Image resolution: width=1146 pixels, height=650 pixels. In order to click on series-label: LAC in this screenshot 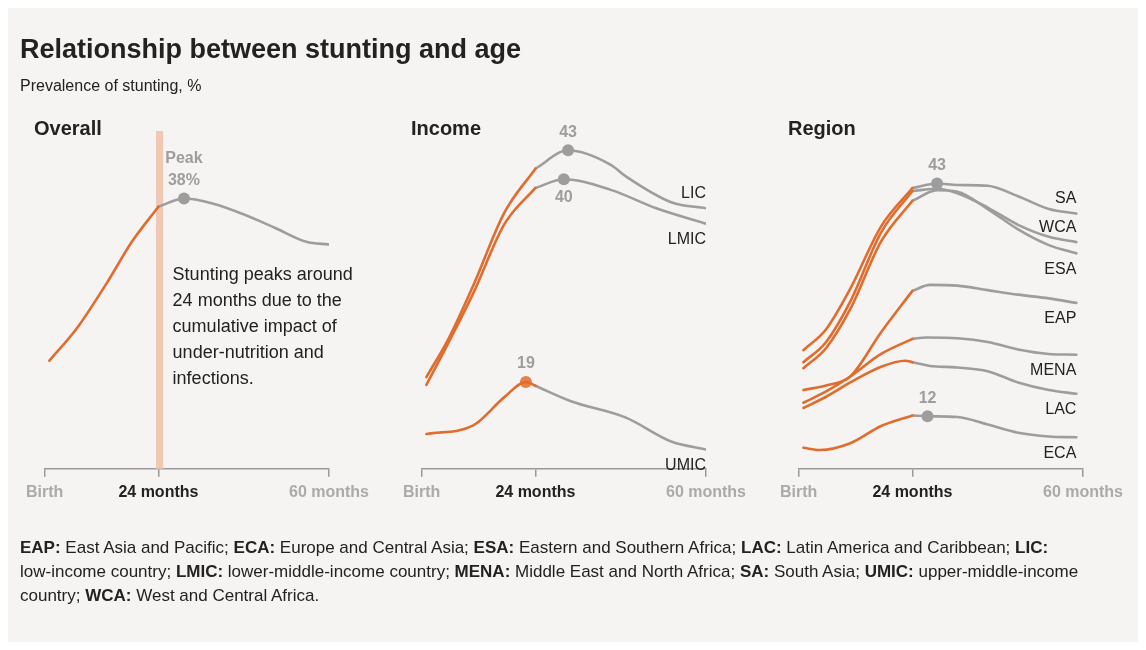, I will do `click(1061, 409)`.